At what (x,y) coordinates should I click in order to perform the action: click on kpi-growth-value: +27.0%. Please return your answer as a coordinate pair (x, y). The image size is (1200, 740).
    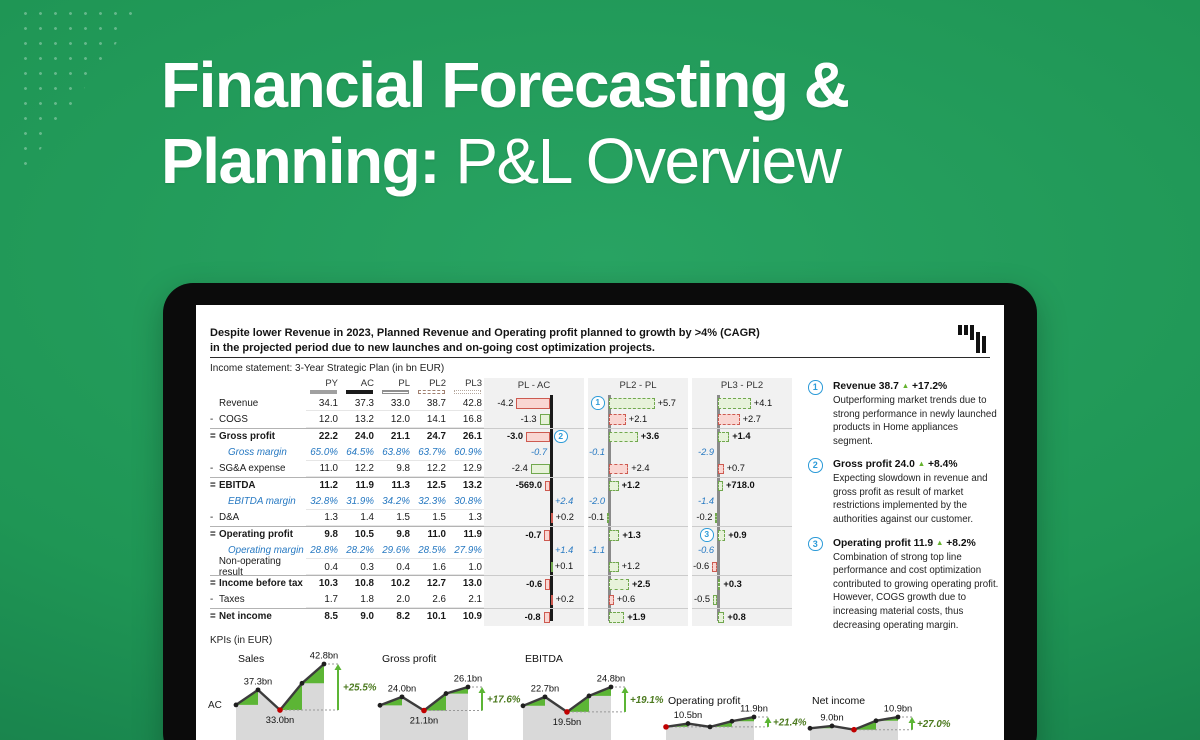
    Looking at the image, I should click on (934, 724).